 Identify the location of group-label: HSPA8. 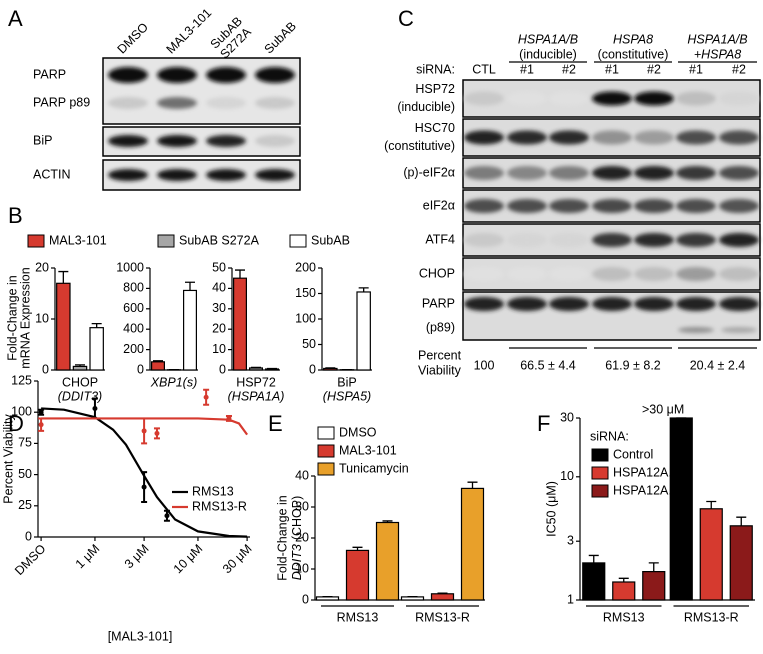
(633, 39).